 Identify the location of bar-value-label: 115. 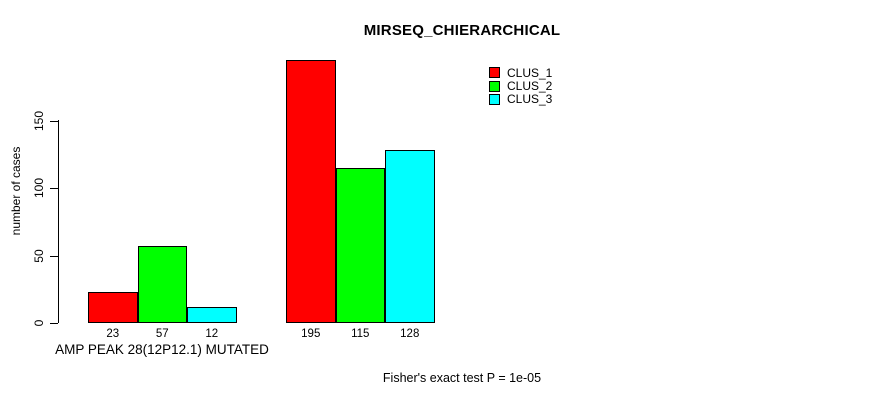
(360, 334).